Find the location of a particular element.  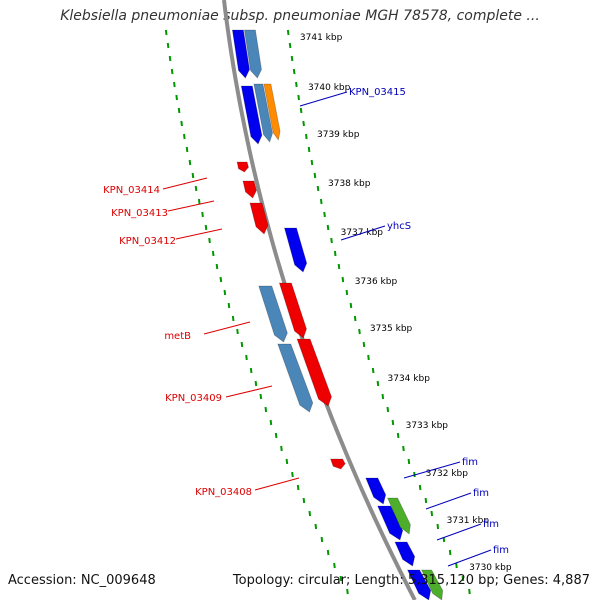

gene-label: KPN_03413 is located at coordinates (139, 213).